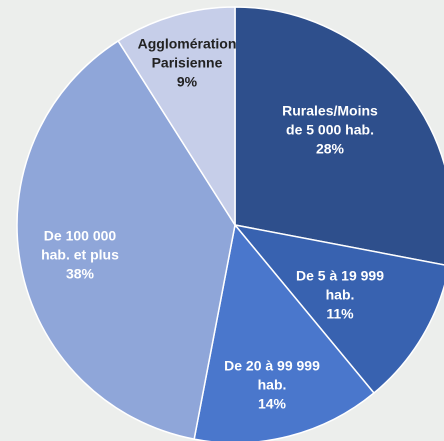  I want to click on slice-label: De 100 000 hab. et plus 38%, so click(80, 255).